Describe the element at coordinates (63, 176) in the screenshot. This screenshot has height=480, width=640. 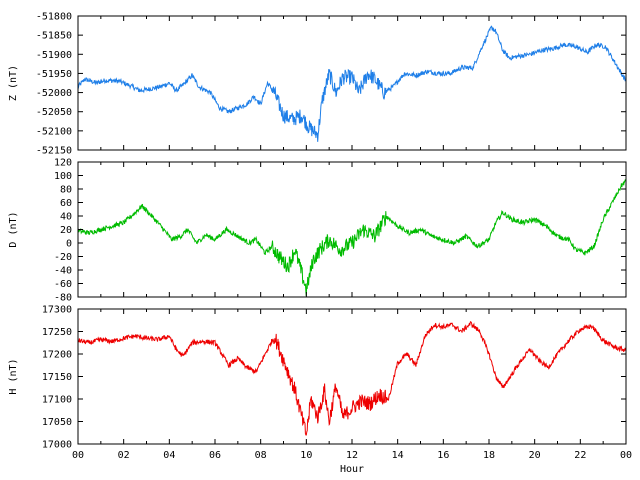
I see `y-tick-label: 100` at that location.